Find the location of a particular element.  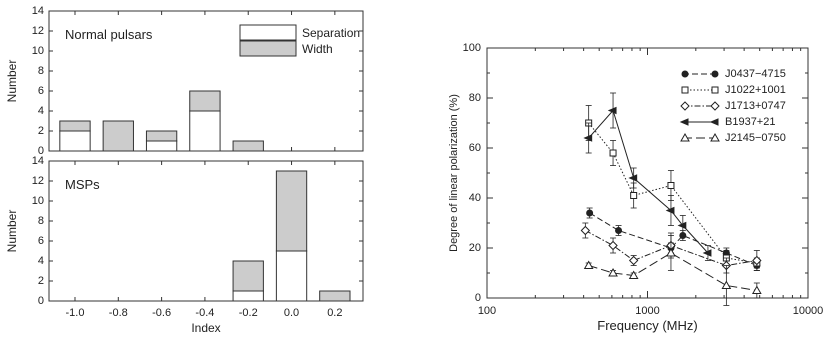

pol-legend-item: B1937+21 is located at coordinates (727, 122).